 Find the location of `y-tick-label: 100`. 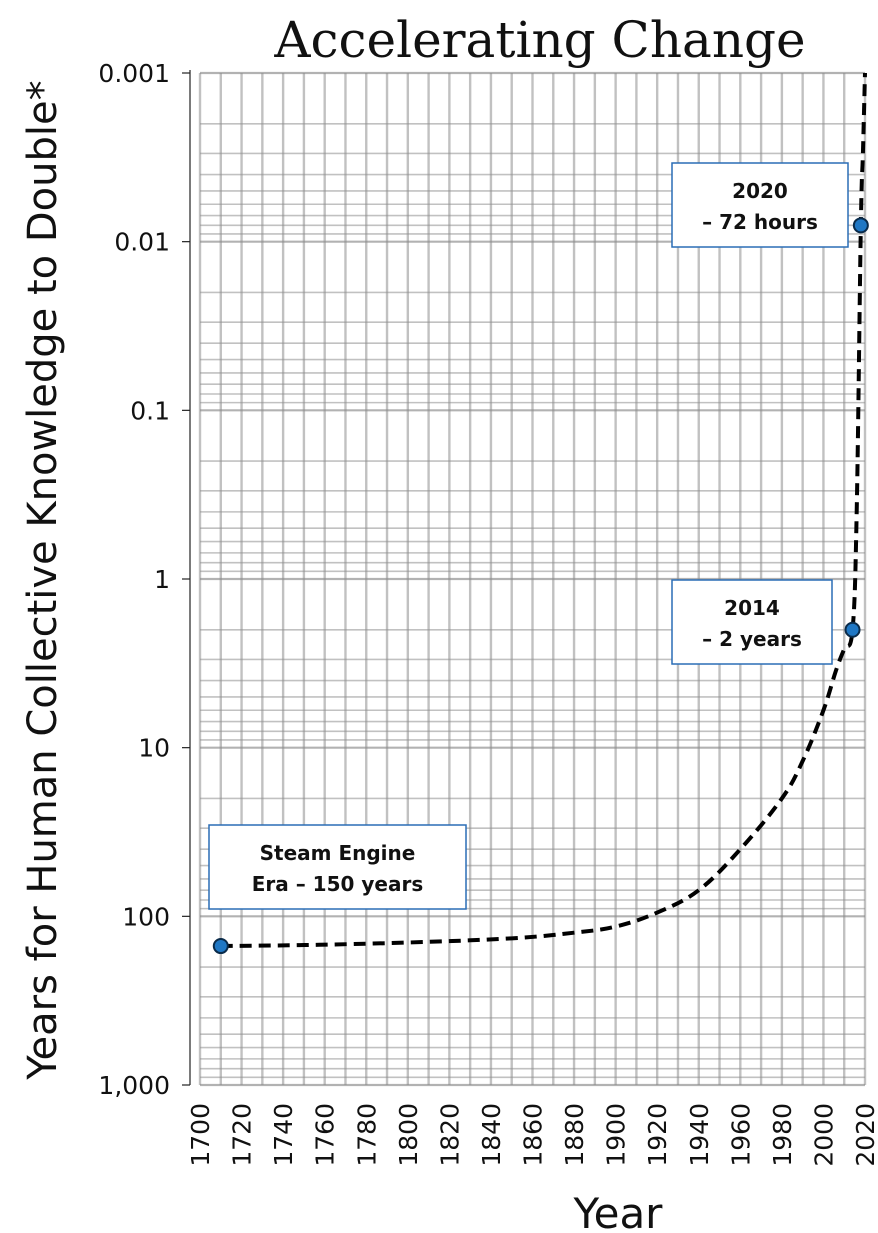

y-tick-label: 100 is located at coordinates (146, 916).